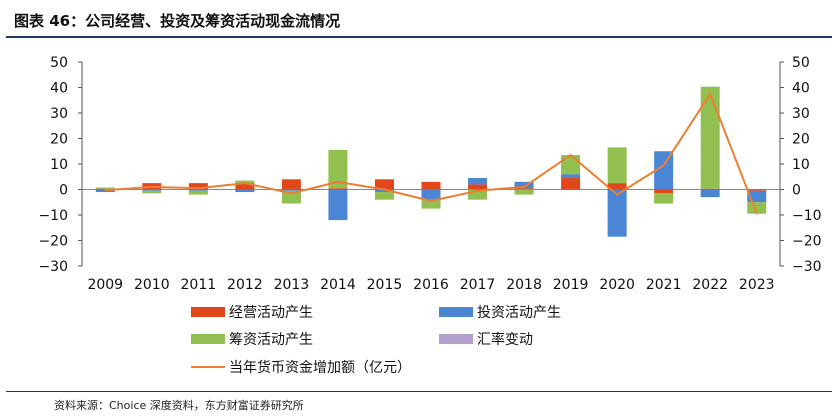  Describe the element at coordinates (291, 190) in the screenshot. I see `bar-series2-2013` at that location.